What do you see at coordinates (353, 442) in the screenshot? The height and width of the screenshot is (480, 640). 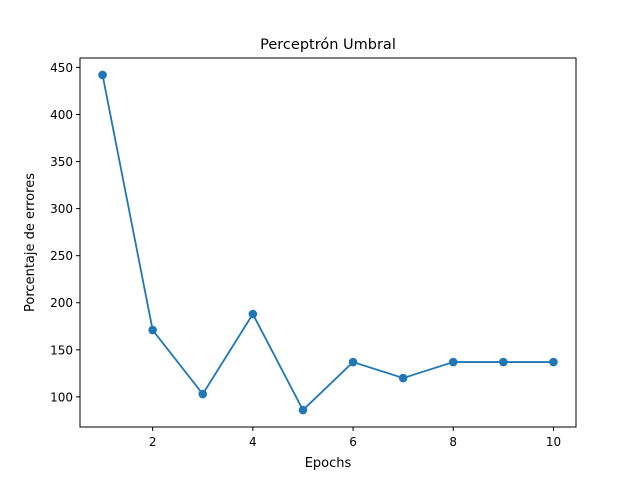 I see `x-tick-label: 6` at bounding box center [353, 442].